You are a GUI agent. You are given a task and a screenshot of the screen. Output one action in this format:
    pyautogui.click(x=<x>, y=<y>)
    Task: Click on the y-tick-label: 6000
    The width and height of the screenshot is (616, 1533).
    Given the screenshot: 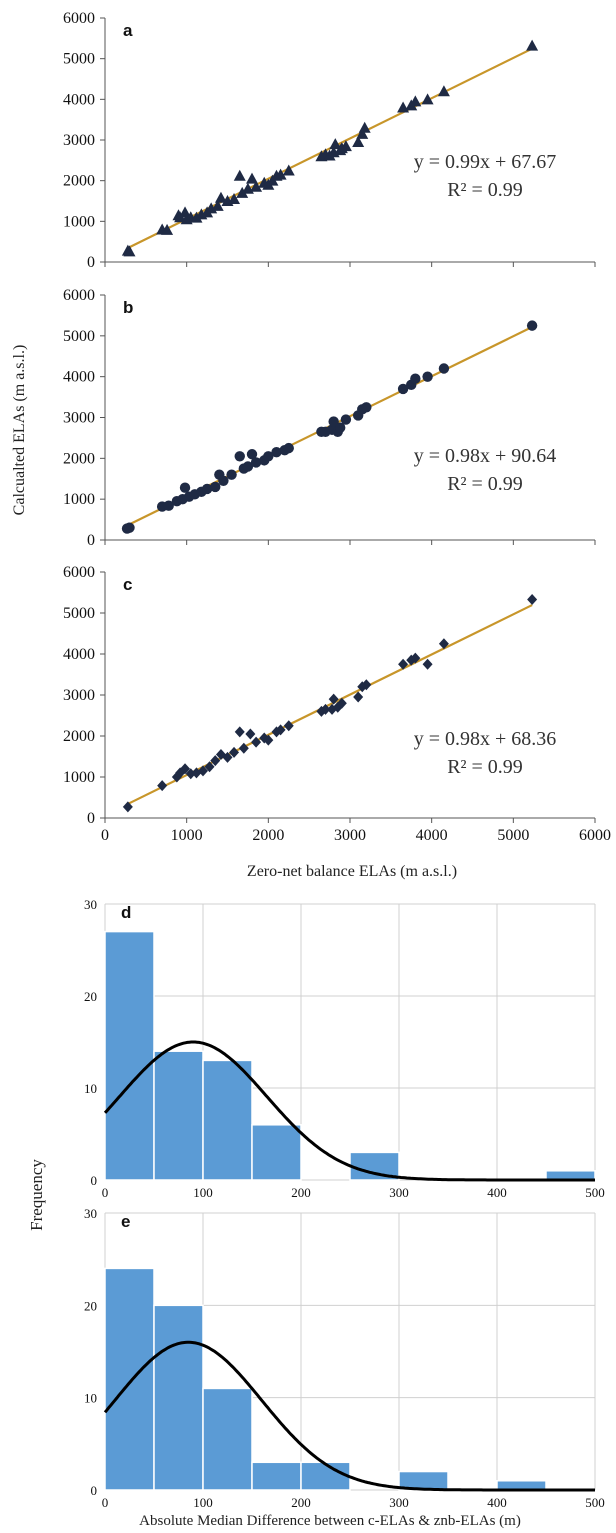 What is the action you would take?
    pyautogui.click(x=79, y=295)
    